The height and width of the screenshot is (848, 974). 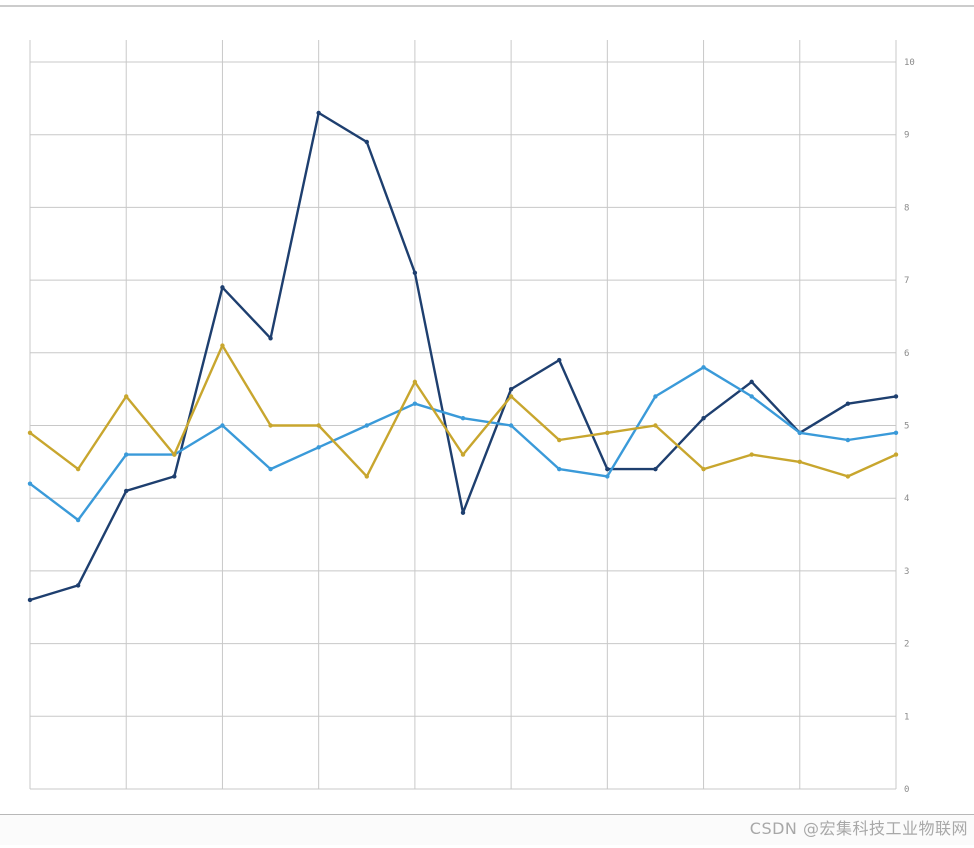 What do you see at coordinates (906, 717) in the screenshot?
I see `y-tick-label: 1` at bounding box center [906, 717].